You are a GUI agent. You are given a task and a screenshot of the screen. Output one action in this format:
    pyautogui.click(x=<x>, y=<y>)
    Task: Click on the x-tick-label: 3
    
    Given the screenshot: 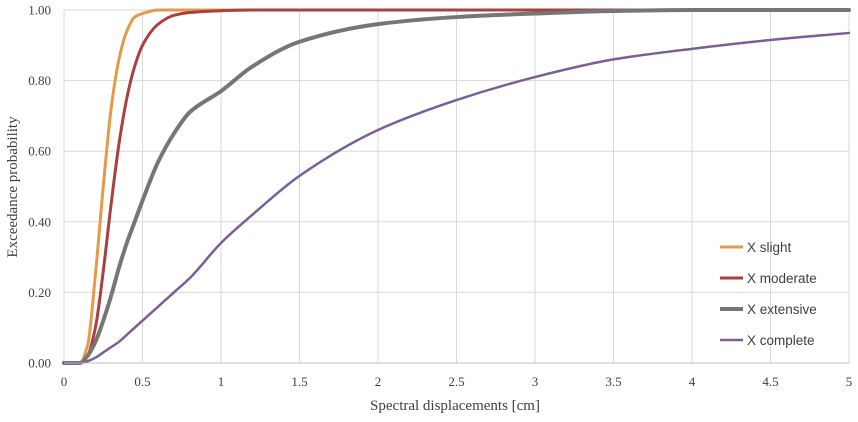 What is the action you would take?
    pyautogui.click(x=535, y=381)
    